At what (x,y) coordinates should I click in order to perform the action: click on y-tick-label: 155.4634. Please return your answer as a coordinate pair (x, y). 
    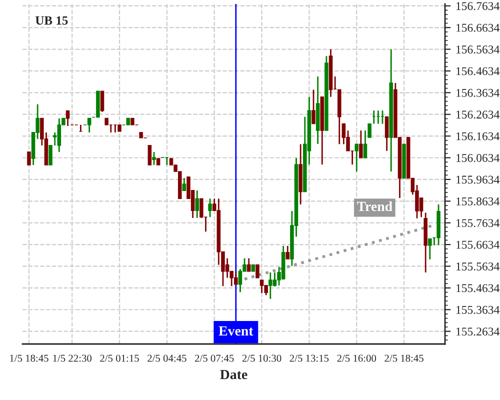
    Looking at the image, I should click on (478, 288).